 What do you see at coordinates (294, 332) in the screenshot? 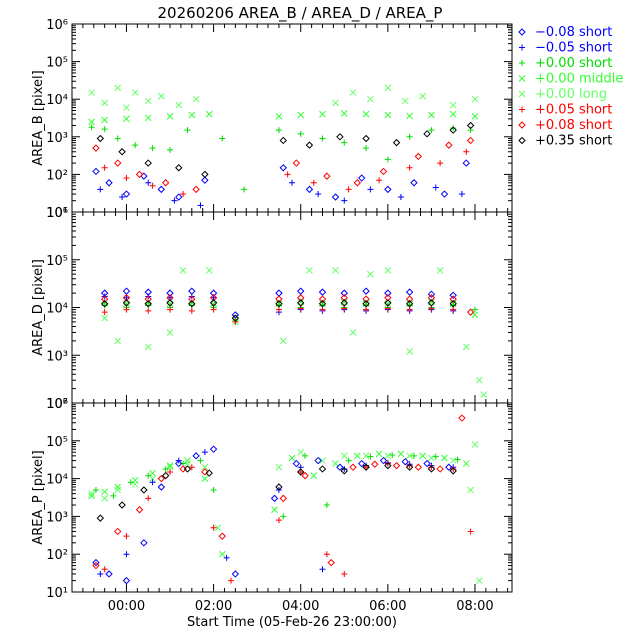
I see `data-points` at bounding box center [294, 332].